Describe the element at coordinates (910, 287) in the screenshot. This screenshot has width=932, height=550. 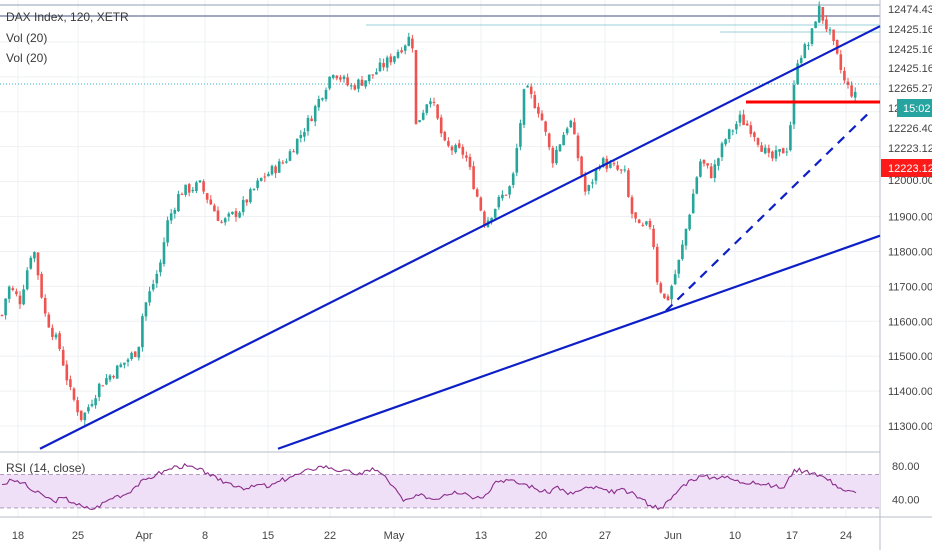
I see `y-tick-label: 11700.00` at that location.